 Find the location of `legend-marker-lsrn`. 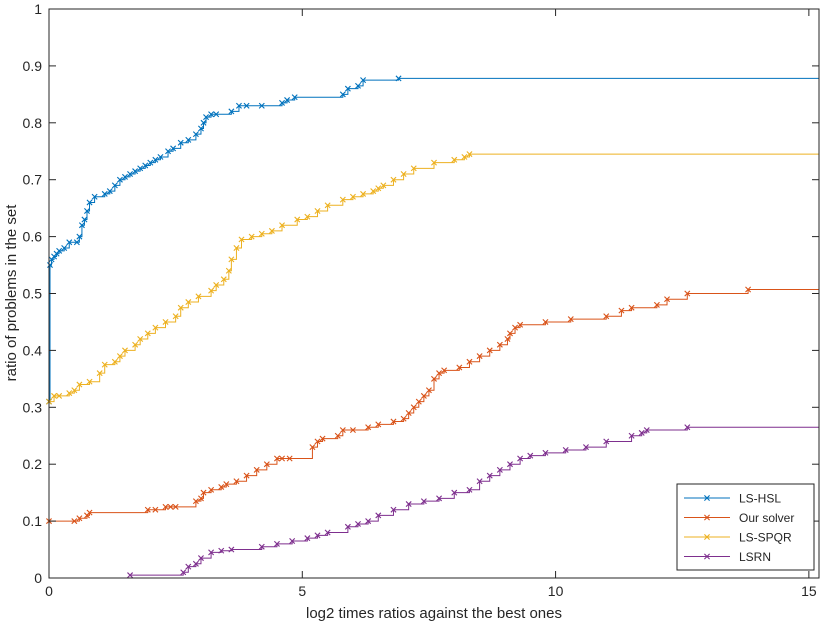

legend-marker-lsrn is located at coordinates (707, 556).